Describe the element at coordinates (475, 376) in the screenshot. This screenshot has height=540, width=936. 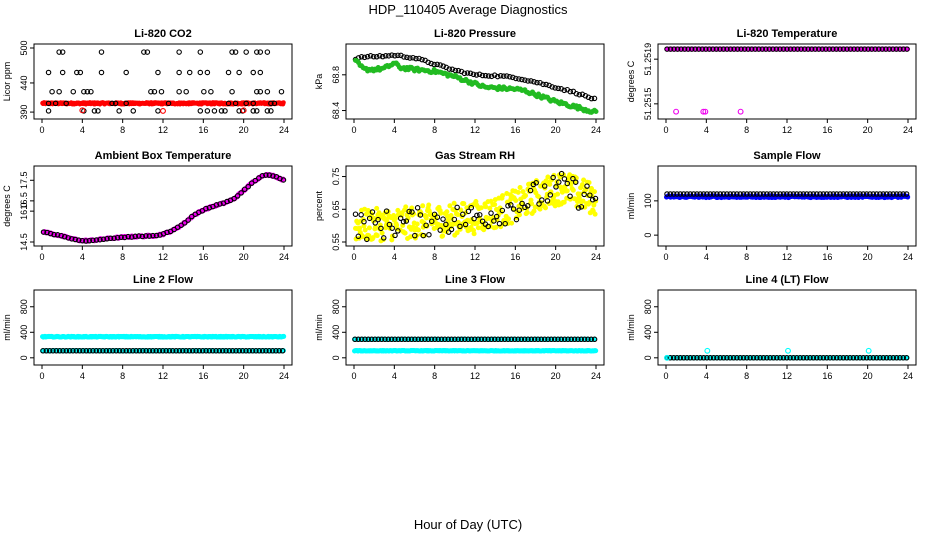
I see `x-tick-label: 12` at that location.